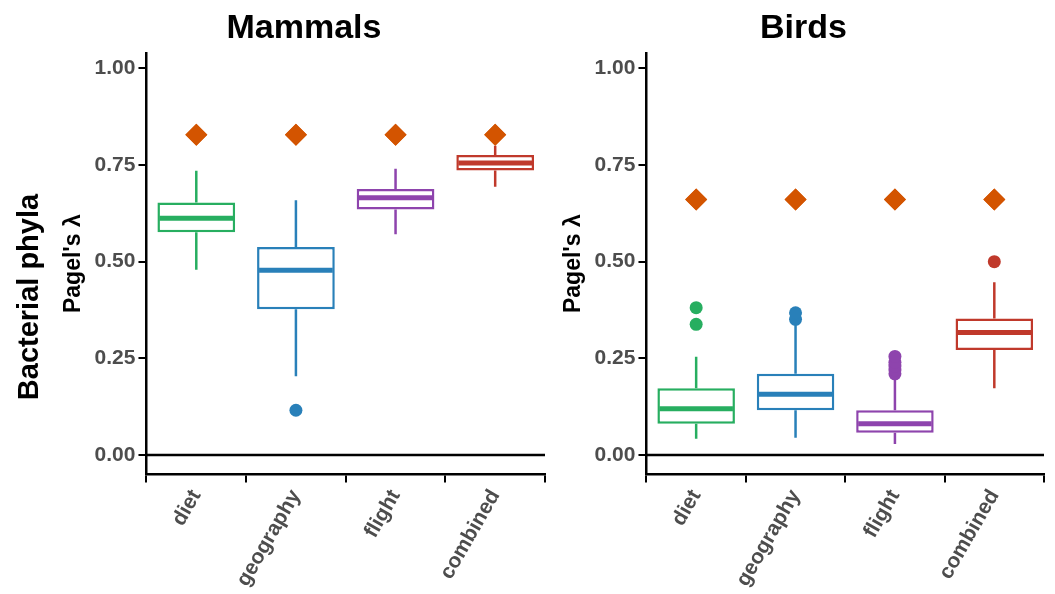 The width and height of the screenshot is (1055, 594). I want to click on chart-title: Birds, so click(803, 25).